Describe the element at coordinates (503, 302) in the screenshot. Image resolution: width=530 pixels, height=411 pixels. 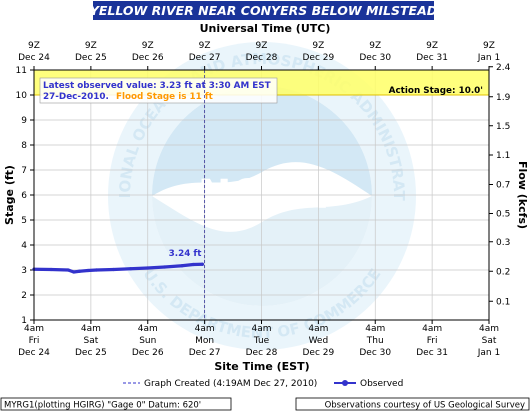
I see `flow-tick-label: 0.1` at that location.